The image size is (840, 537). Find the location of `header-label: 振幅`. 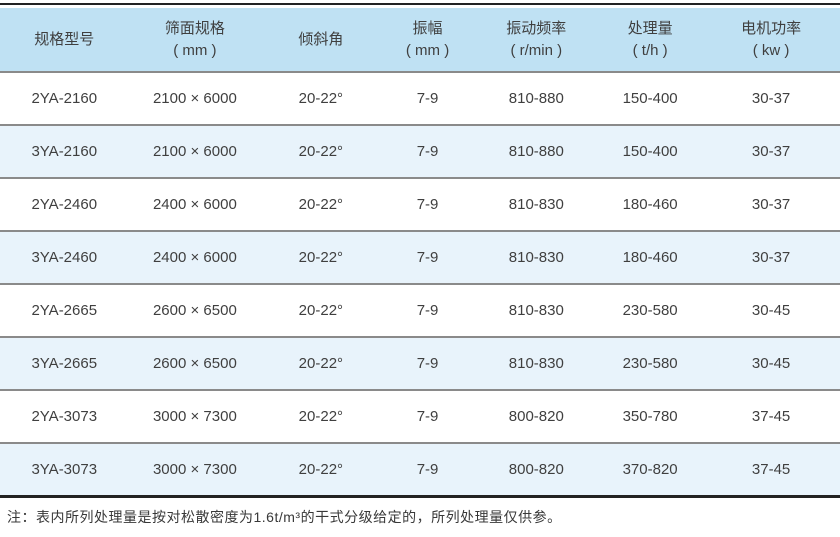

header-label: 振幅 is located at coordinates (427, 28).